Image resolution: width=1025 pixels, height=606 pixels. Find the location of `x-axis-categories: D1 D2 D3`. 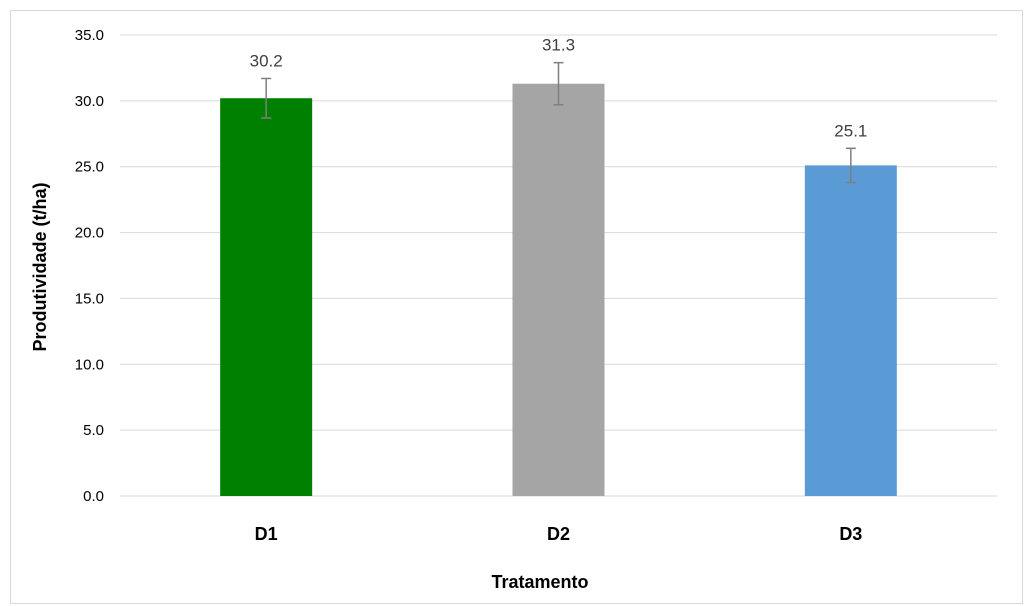

x-axis-categories: D1 D2 D3 is located at coordinates (559, 534).